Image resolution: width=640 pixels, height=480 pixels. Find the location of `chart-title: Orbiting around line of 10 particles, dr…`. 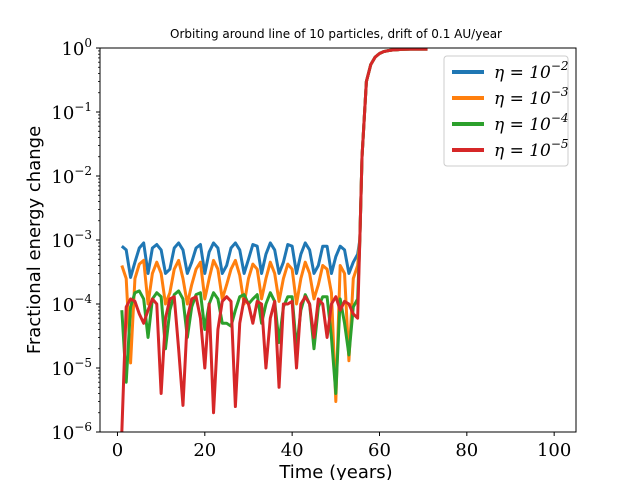

chart-title: Orbiting around line of 10 particles, dr… is located at coordinates (336, 34).